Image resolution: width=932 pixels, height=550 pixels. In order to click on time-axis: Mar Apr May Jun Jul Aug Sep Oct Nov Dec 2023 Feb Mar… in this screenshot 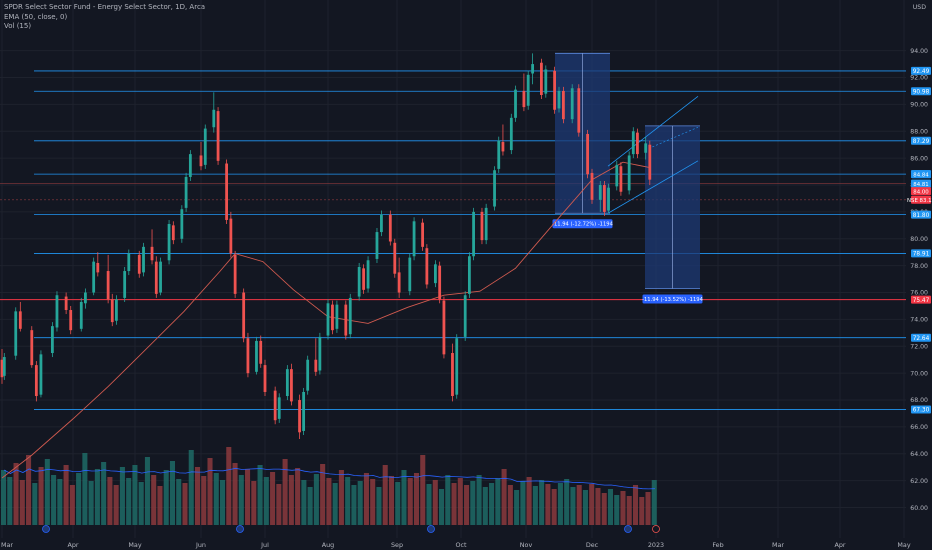, I will do `click(456, 545)`.